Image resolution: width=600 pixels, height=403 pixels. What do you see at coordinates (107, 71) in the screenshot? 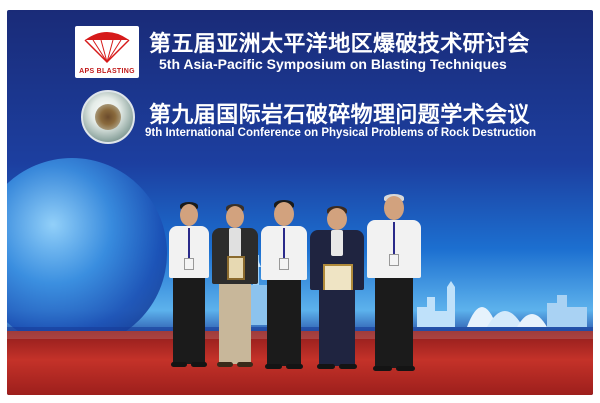
I see `aps-logo-text: APS BLASTING` at bounding box center [107, 71].